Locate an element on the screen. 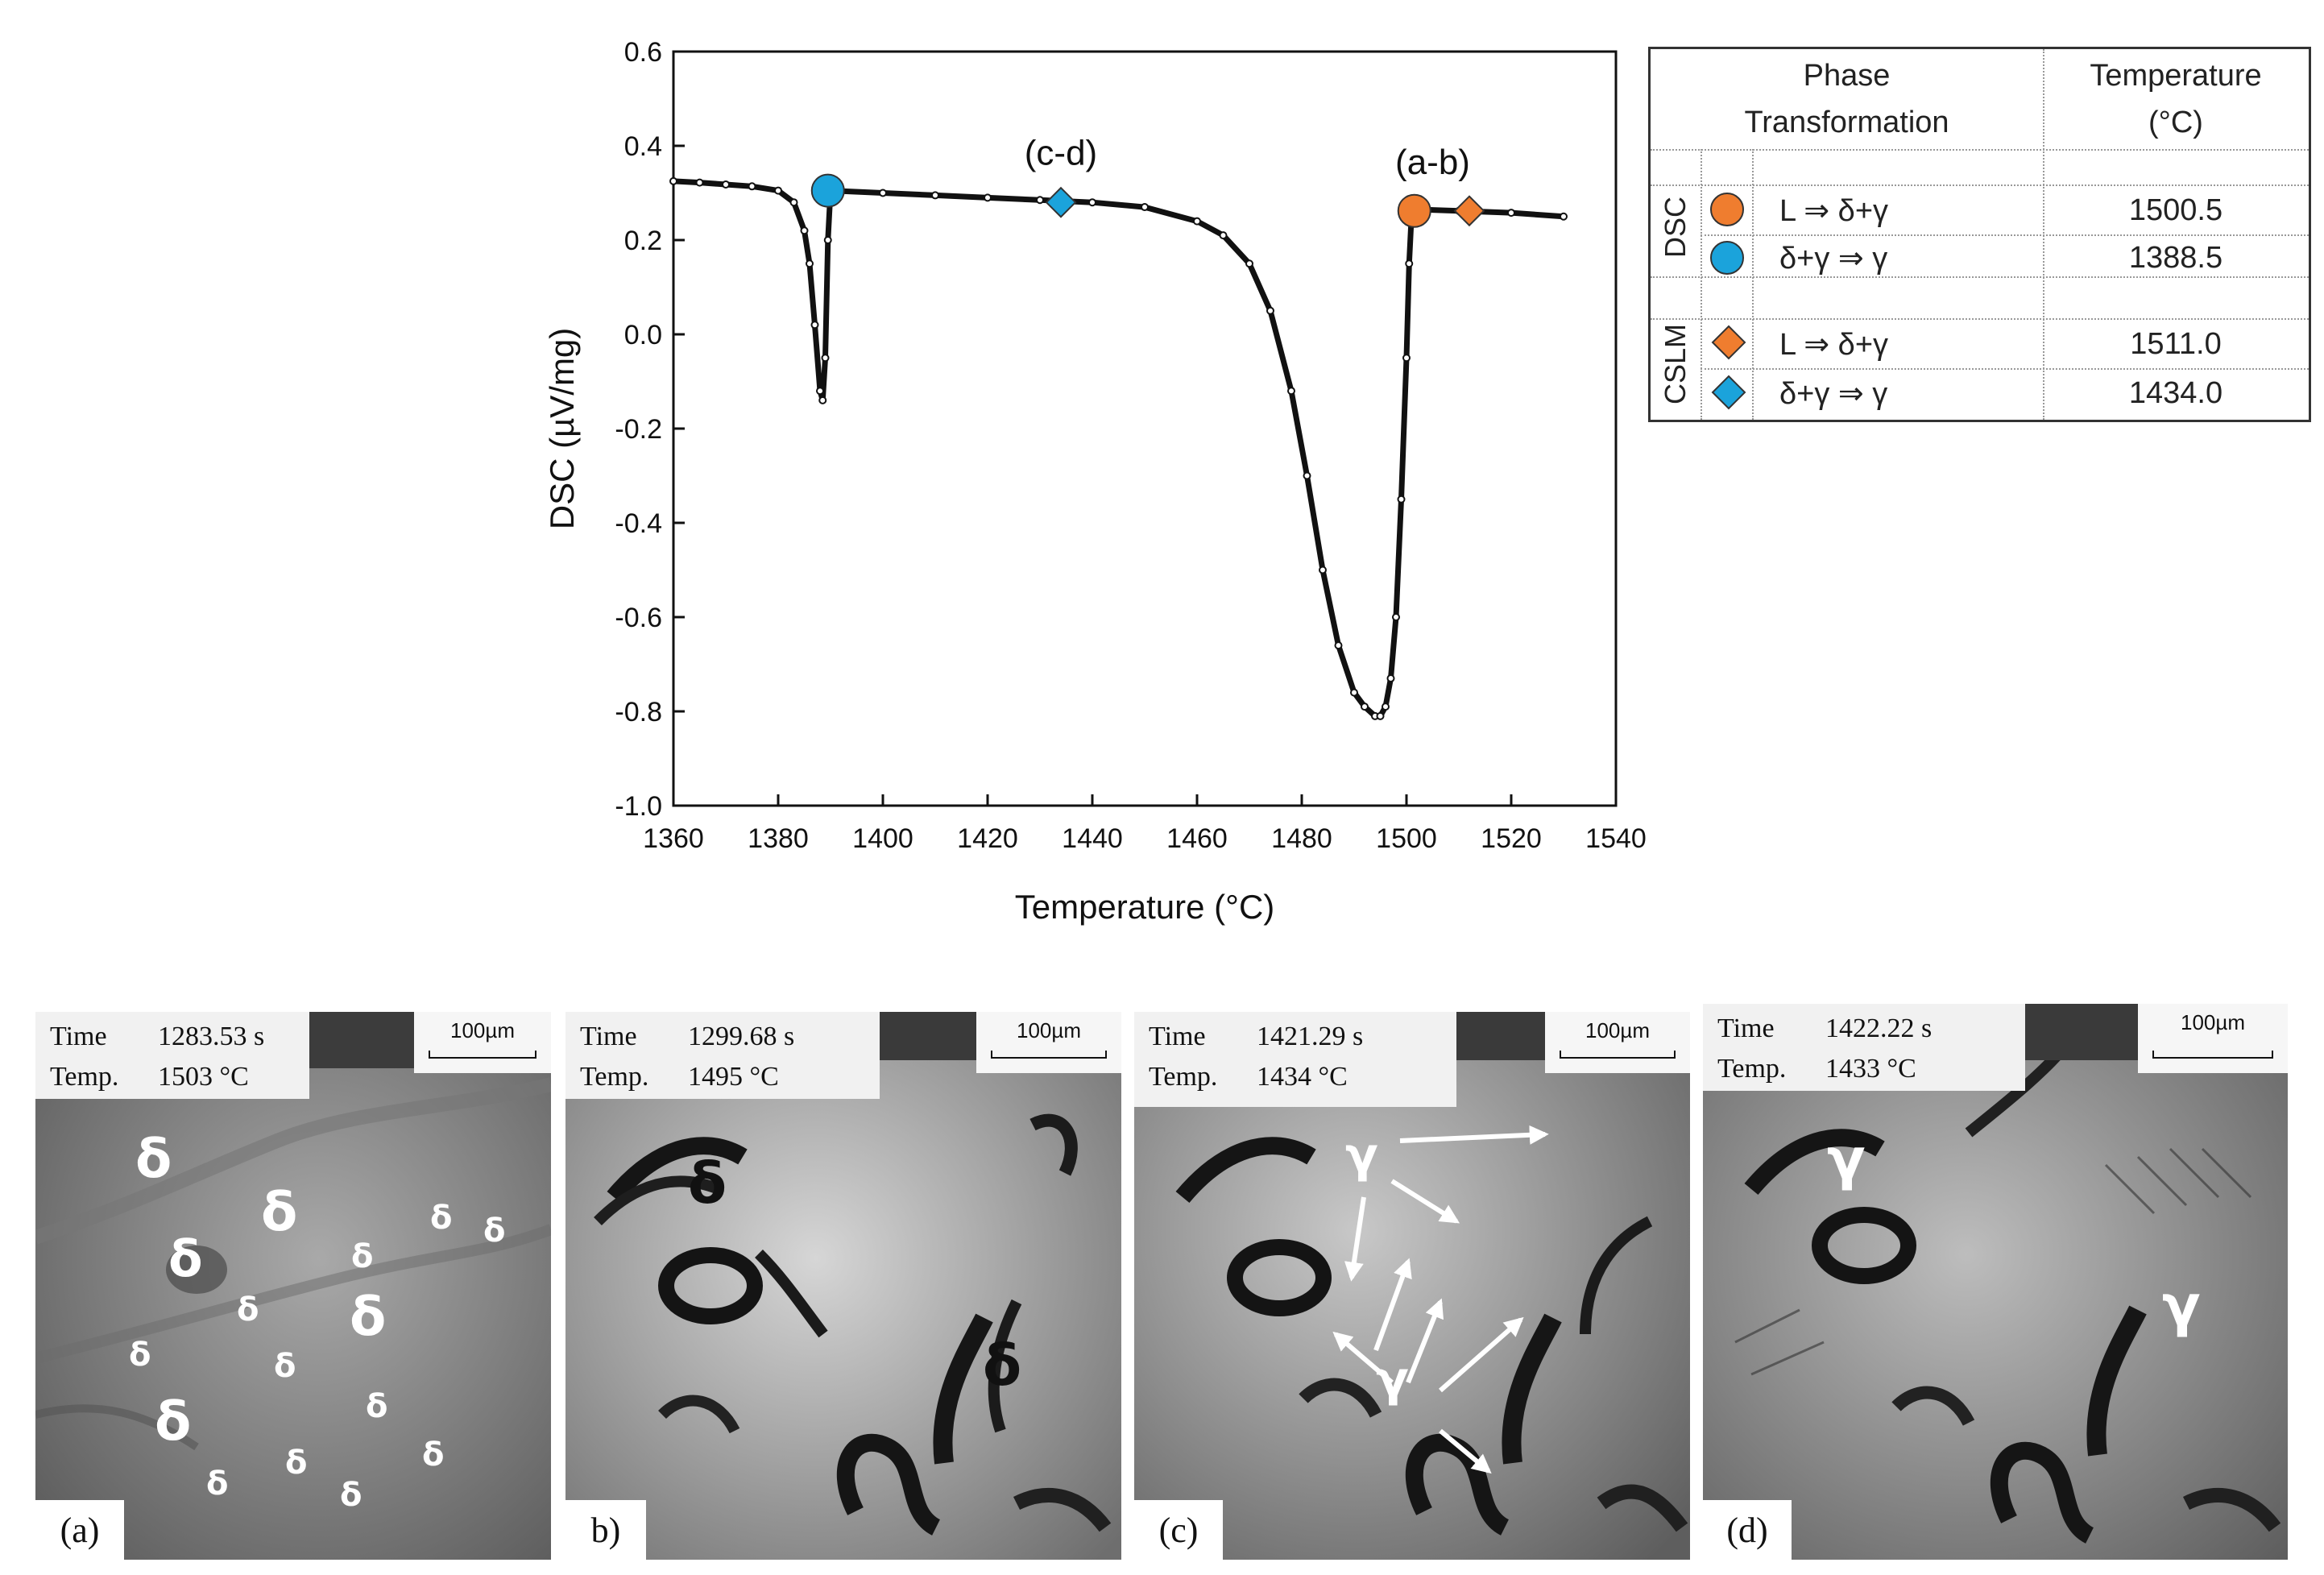 The width and height of the screenshot is (2324, 1575). x-tick-label: 1480 is located at coordinates (1301, 839).